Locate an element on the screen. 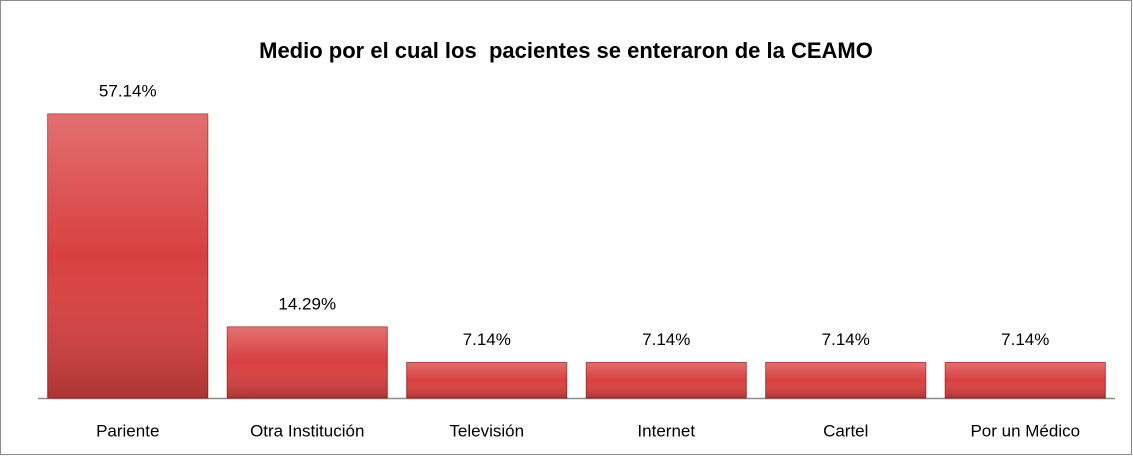  x-tick-label: Pariente is located at coordinates (127, 430).